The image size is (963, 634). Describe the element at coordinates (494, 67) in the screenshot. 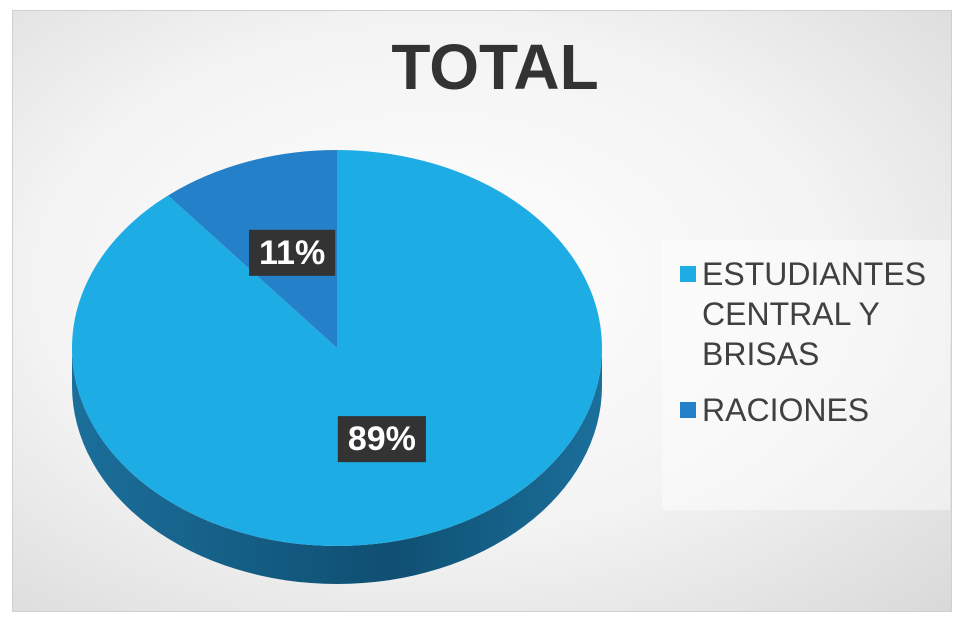

I see `chart-title: TOTAL` at that location.